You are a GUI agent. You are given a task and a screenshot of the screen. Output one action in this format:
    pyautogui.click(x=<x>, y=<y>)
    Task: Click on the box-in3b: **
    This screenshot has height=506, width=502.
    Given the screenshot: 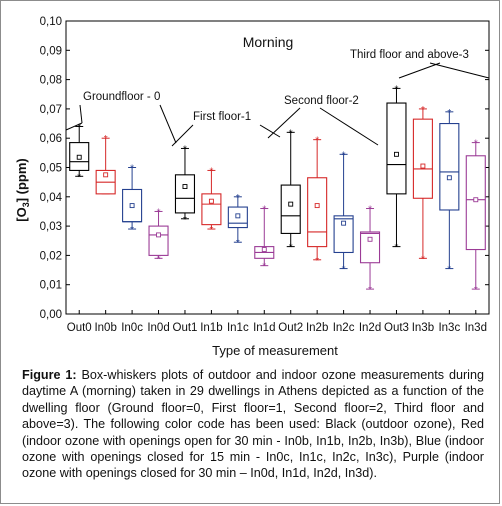 What is the action you would take?
    pyautogui.click(x=422, y=185)
    